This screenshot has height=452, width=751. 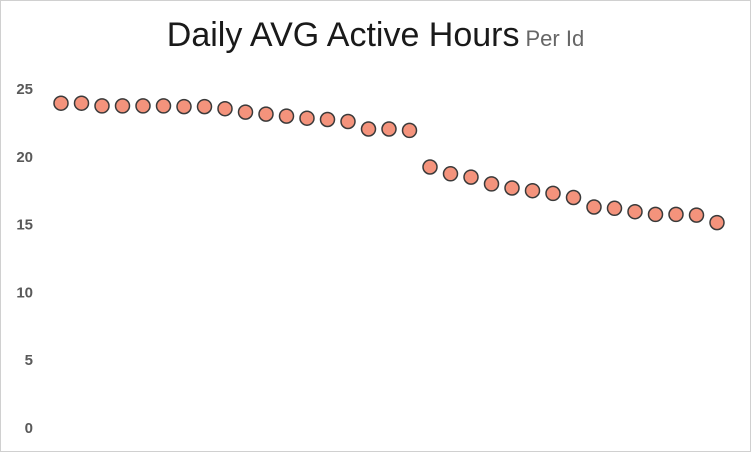 I want to click on y-tick-label: 20, so click(x=24, y=157).